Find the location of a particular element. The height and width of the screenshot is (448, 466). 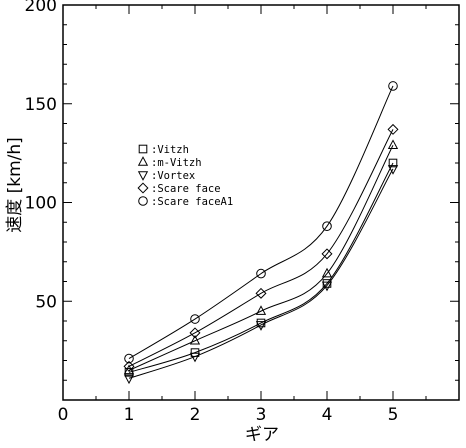

y-tick-label: 200 is located at coordinates (41, 8).